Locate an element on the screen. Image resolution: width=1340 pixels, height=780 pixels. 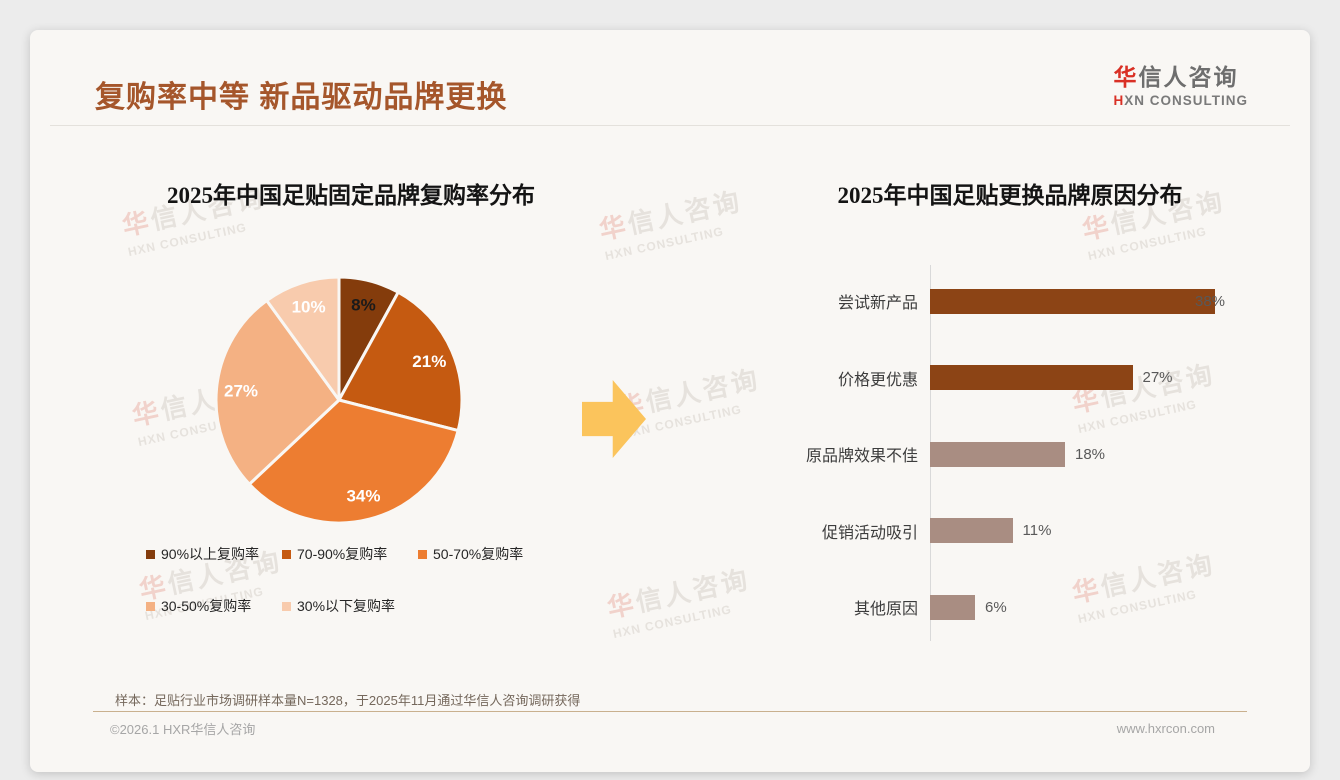
legend-label: 30%以下复购率 is located at coordinates (346, 606).